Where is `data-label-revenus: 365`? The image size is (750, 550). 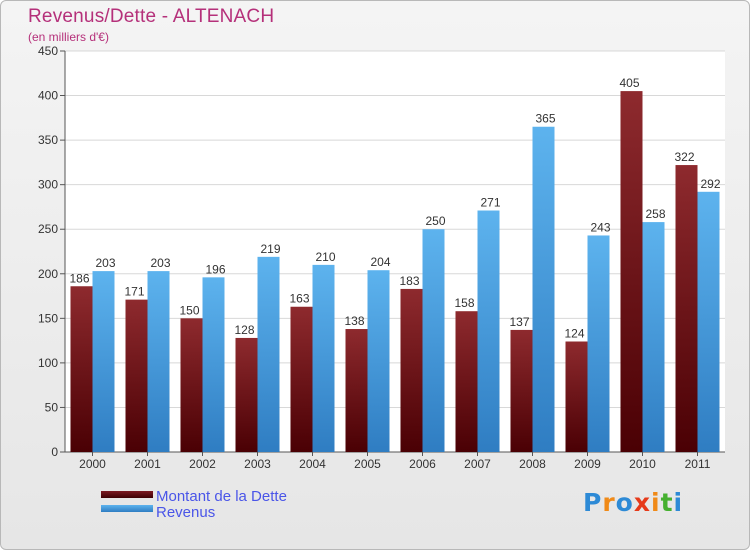 data-label-revenus: 365 is located at coordinates (545, 119).